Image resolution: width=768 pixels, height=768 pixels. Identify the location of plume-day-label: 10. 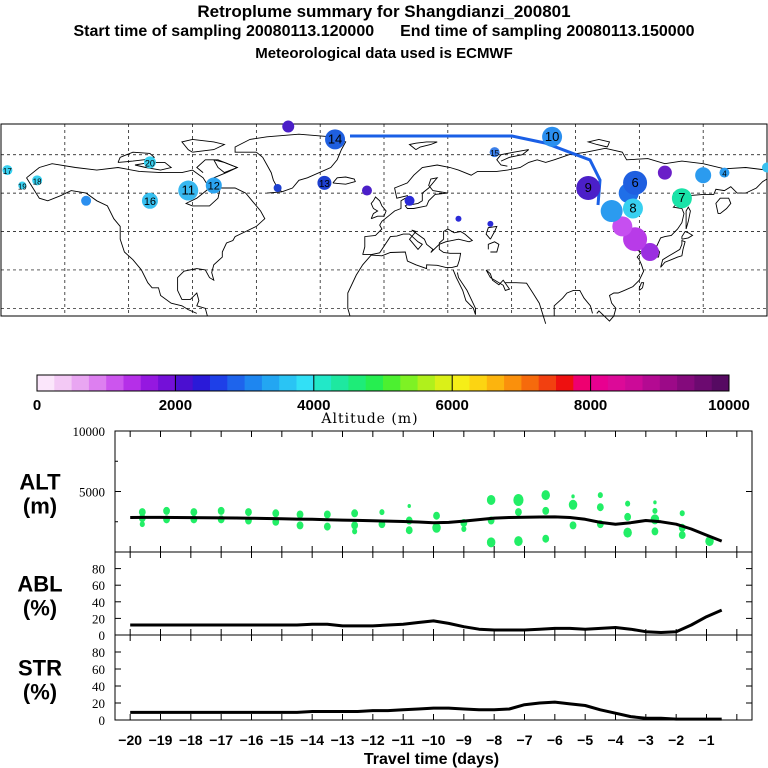
(552, 136).